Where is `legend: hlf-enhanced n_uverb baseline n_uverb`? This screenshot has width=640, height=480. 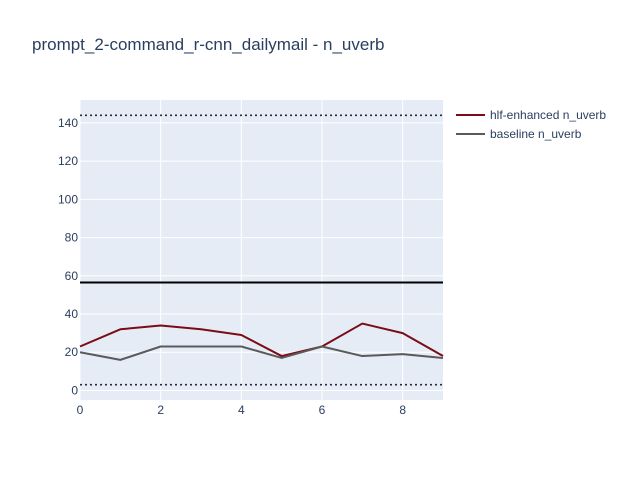 legend: hlf-enhanced n_uverb baseline n_uverb is located at coordinates (531, 124).